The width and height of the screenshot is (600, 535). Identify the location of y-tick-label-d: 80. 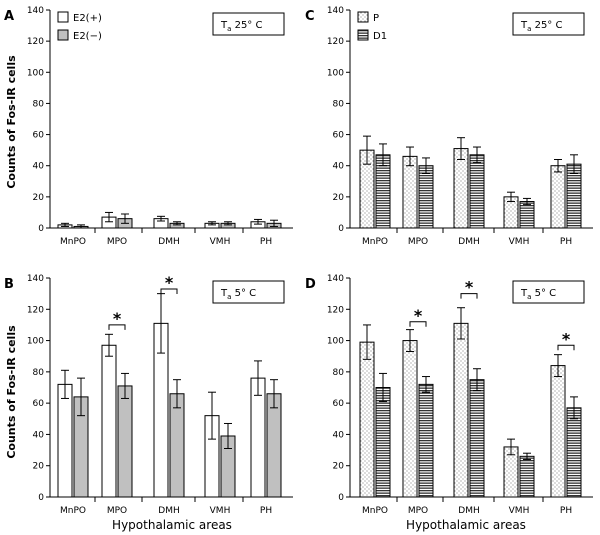
(339, 373).